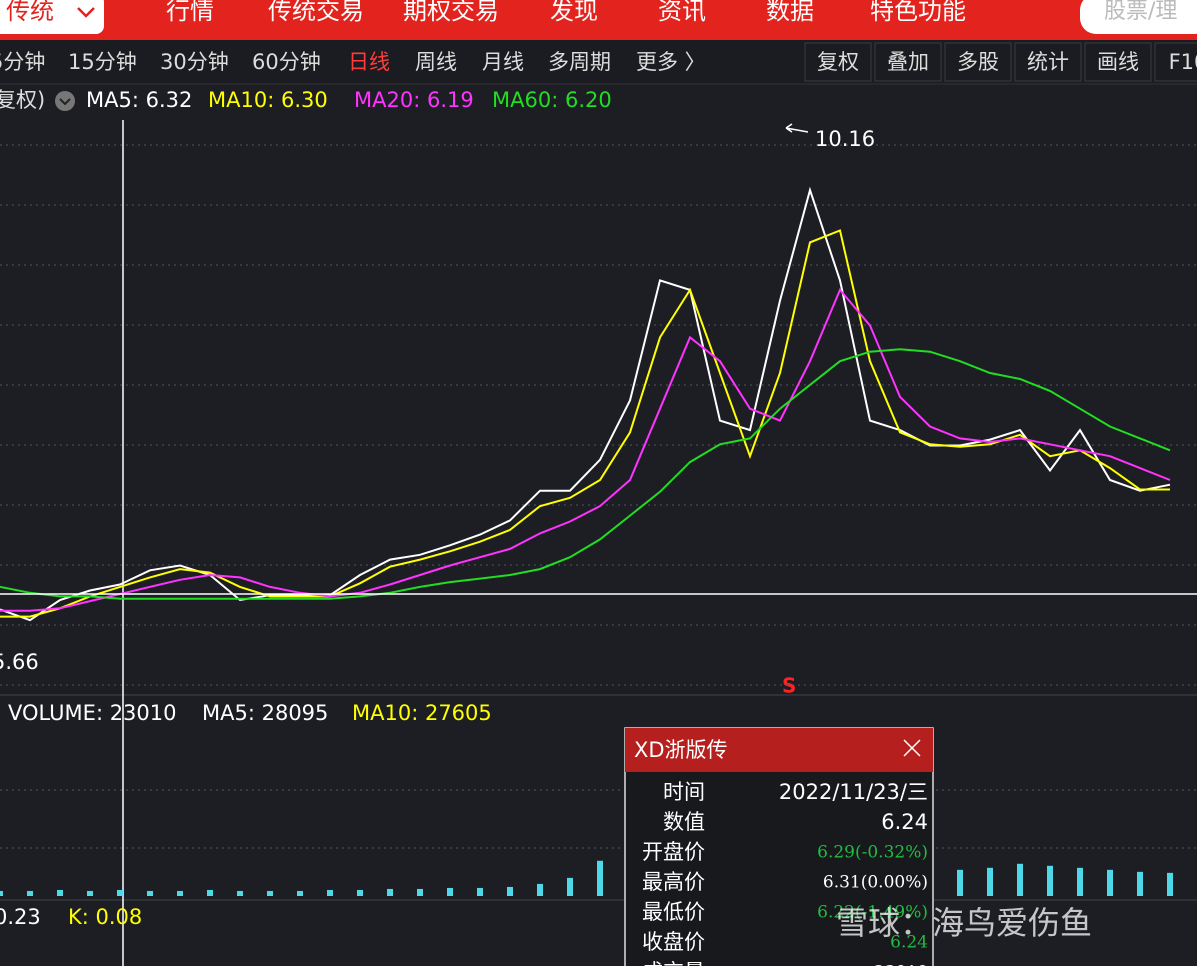 Image resolution: width=1197 pixels, height=966 pixels. What do you see at coordinates (684, 792) in the screenshot?
I see `tooltip-label: 时间` at bounding box center [684, 792].